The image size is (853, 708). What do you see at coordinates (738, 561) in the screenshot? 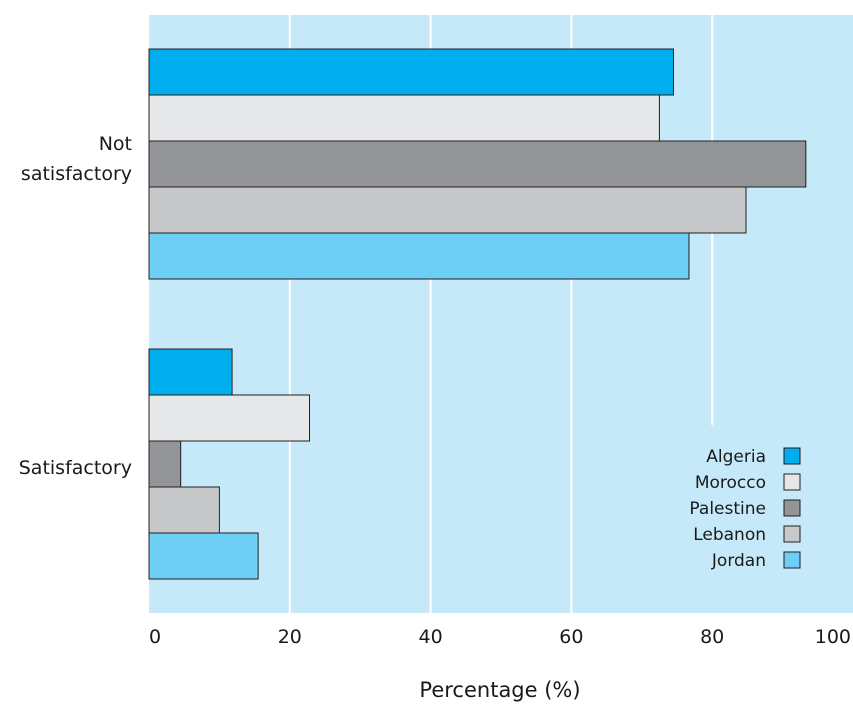
I see `legend-label: Jordan` at bounding box center [738, 561].